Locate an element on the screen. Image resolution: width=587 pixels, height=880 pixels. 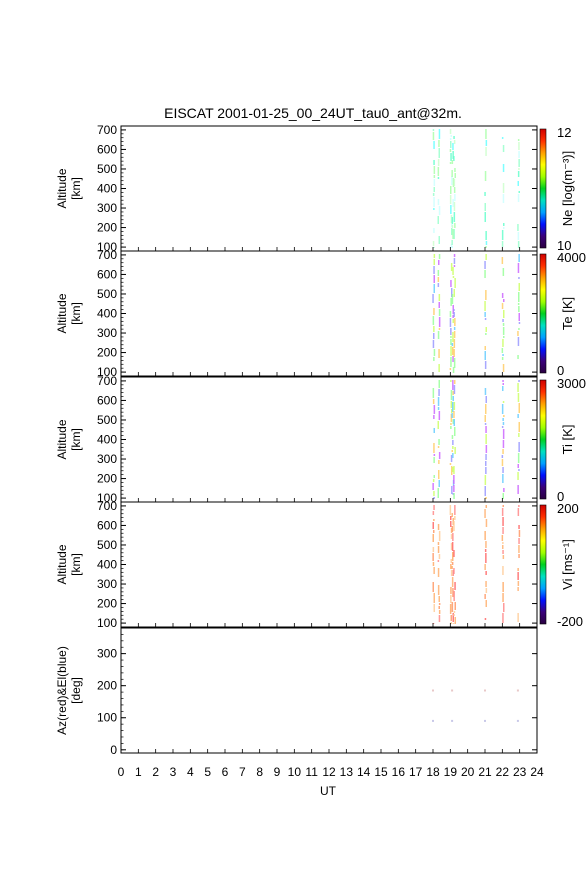
colorbar-label: Ne [log(m⁻³)] is located at coordinates (567, 188).